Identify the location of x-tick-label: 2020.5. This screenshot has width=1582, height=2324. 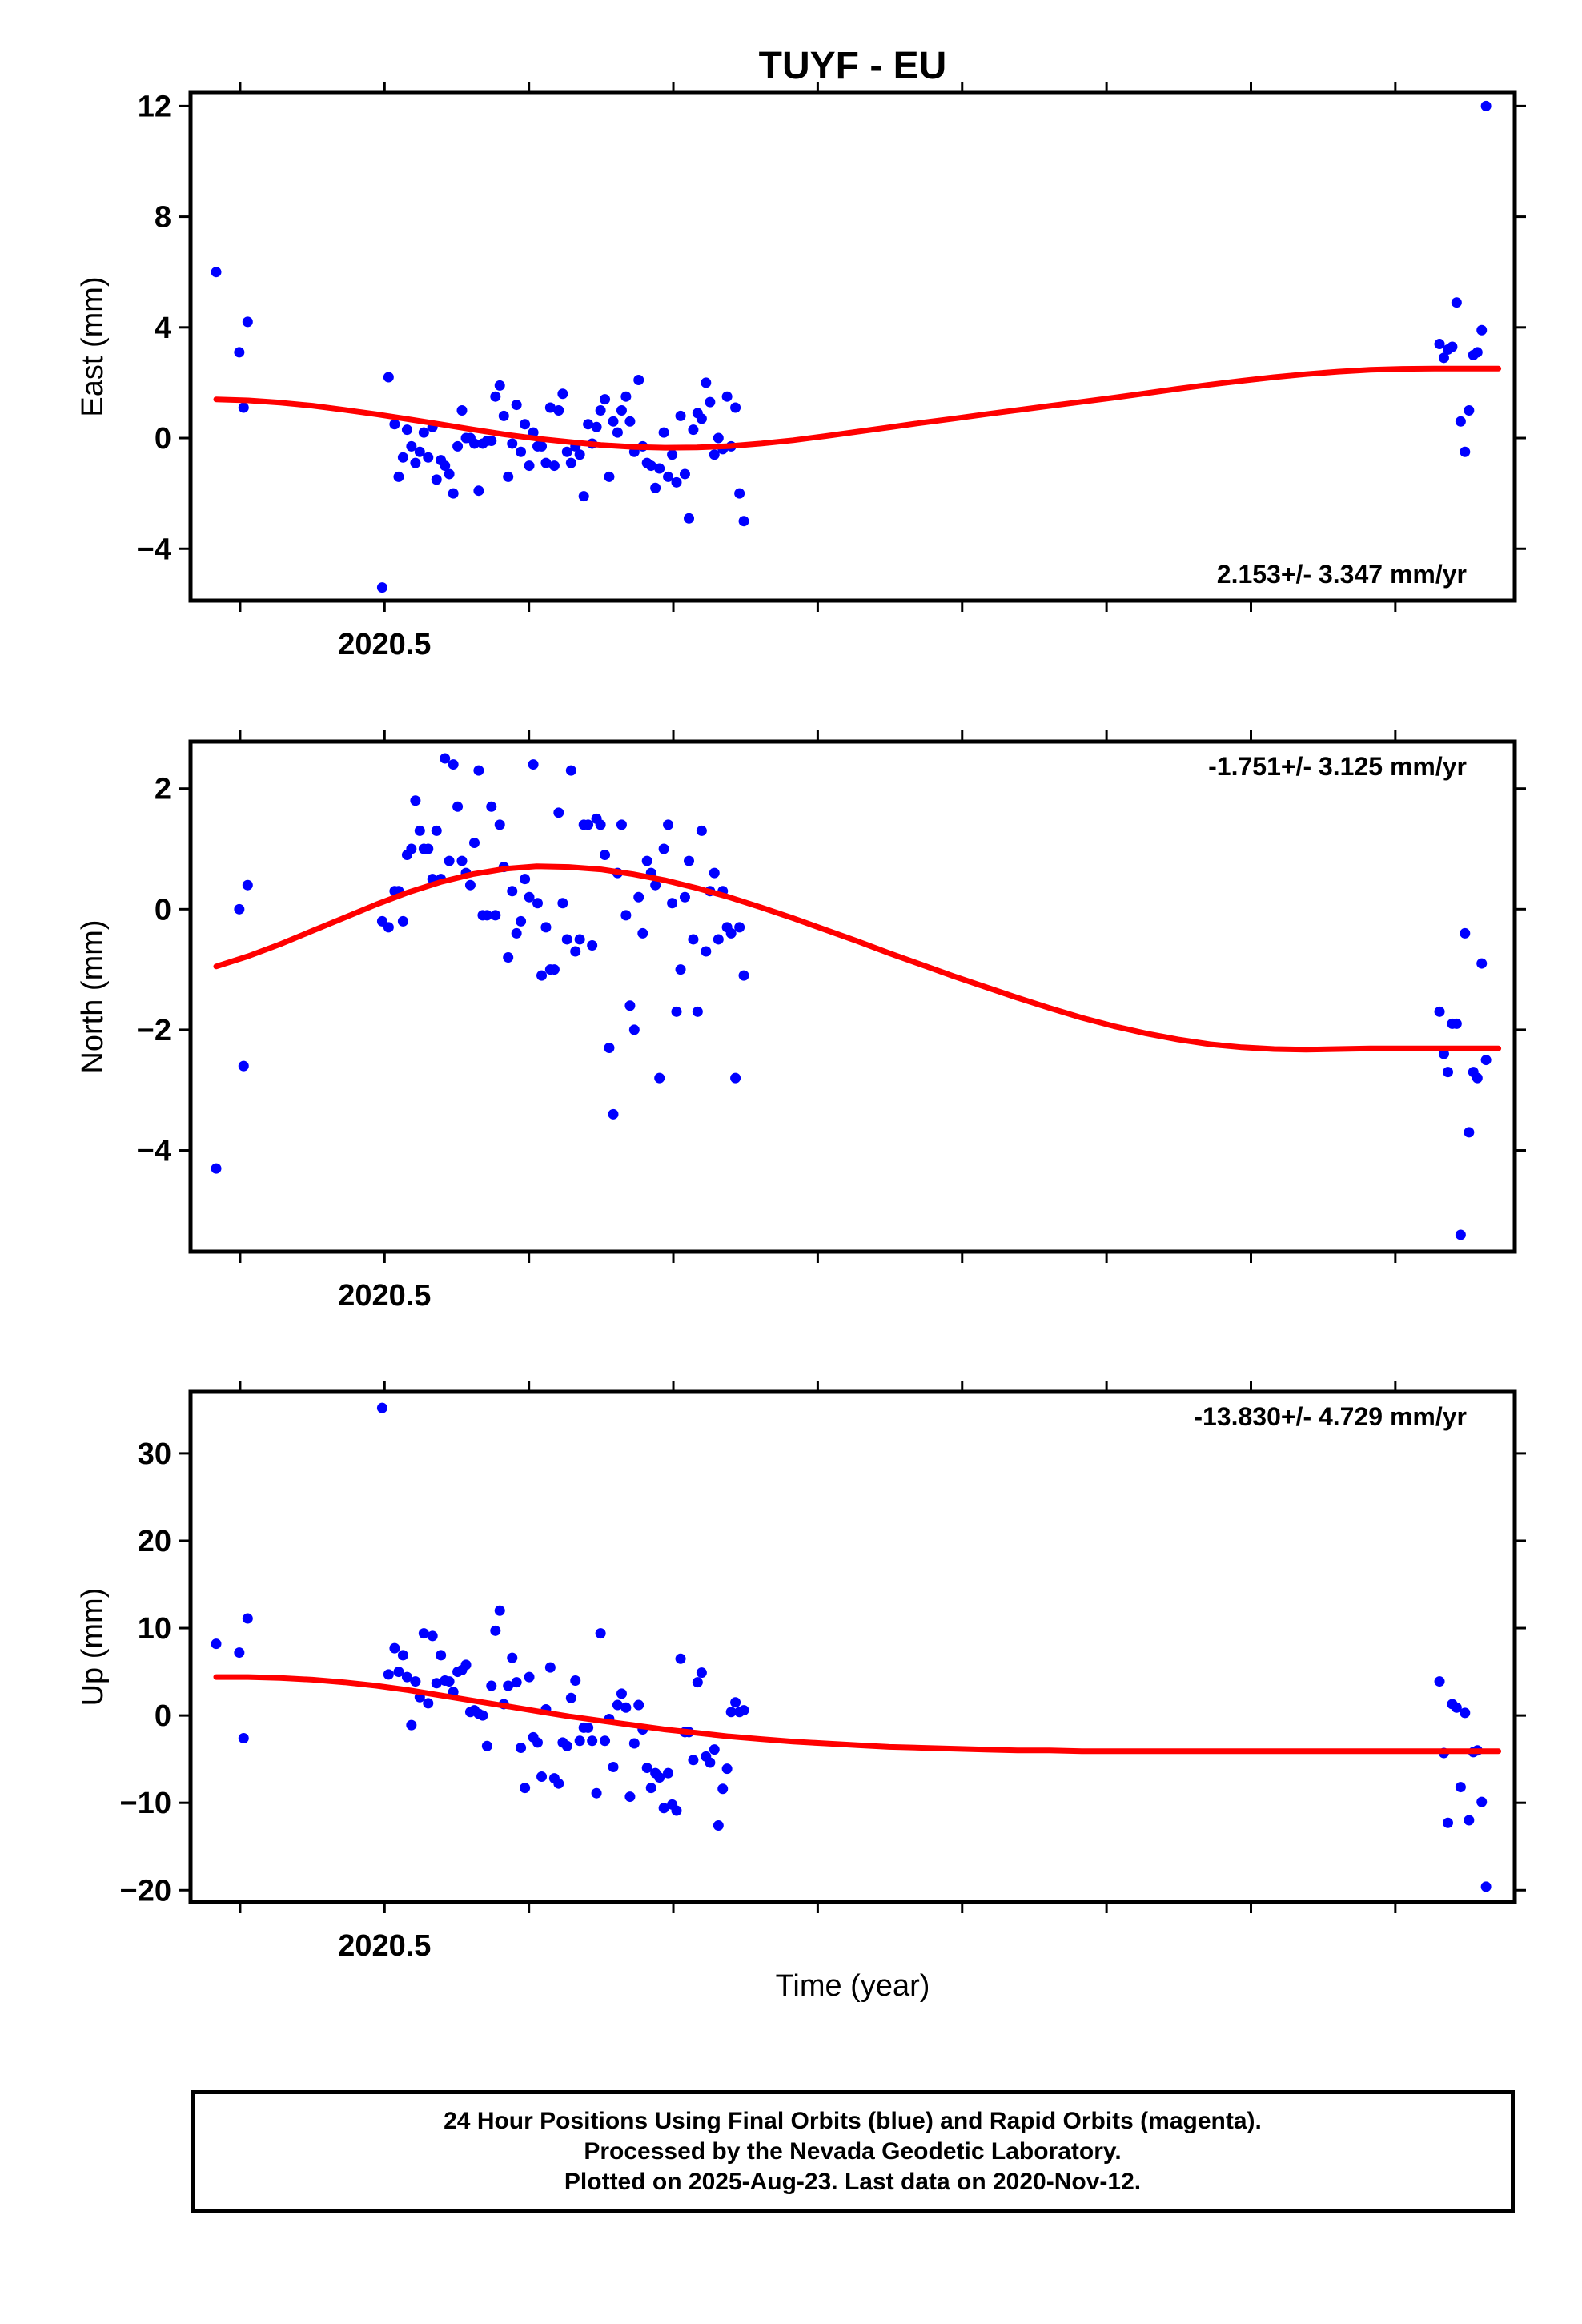
(384, 644).